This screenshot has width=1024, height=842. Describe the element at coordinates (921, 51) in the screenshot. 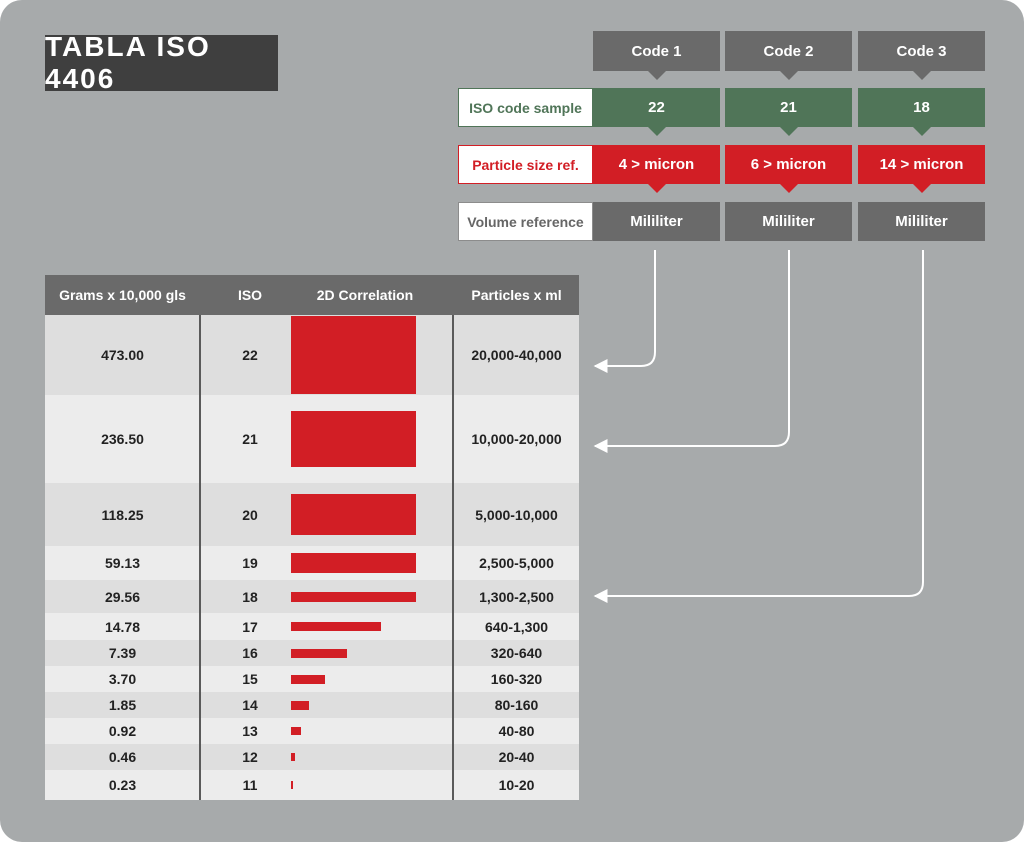

I see `code-3-tab-label: Code 3` at that location.